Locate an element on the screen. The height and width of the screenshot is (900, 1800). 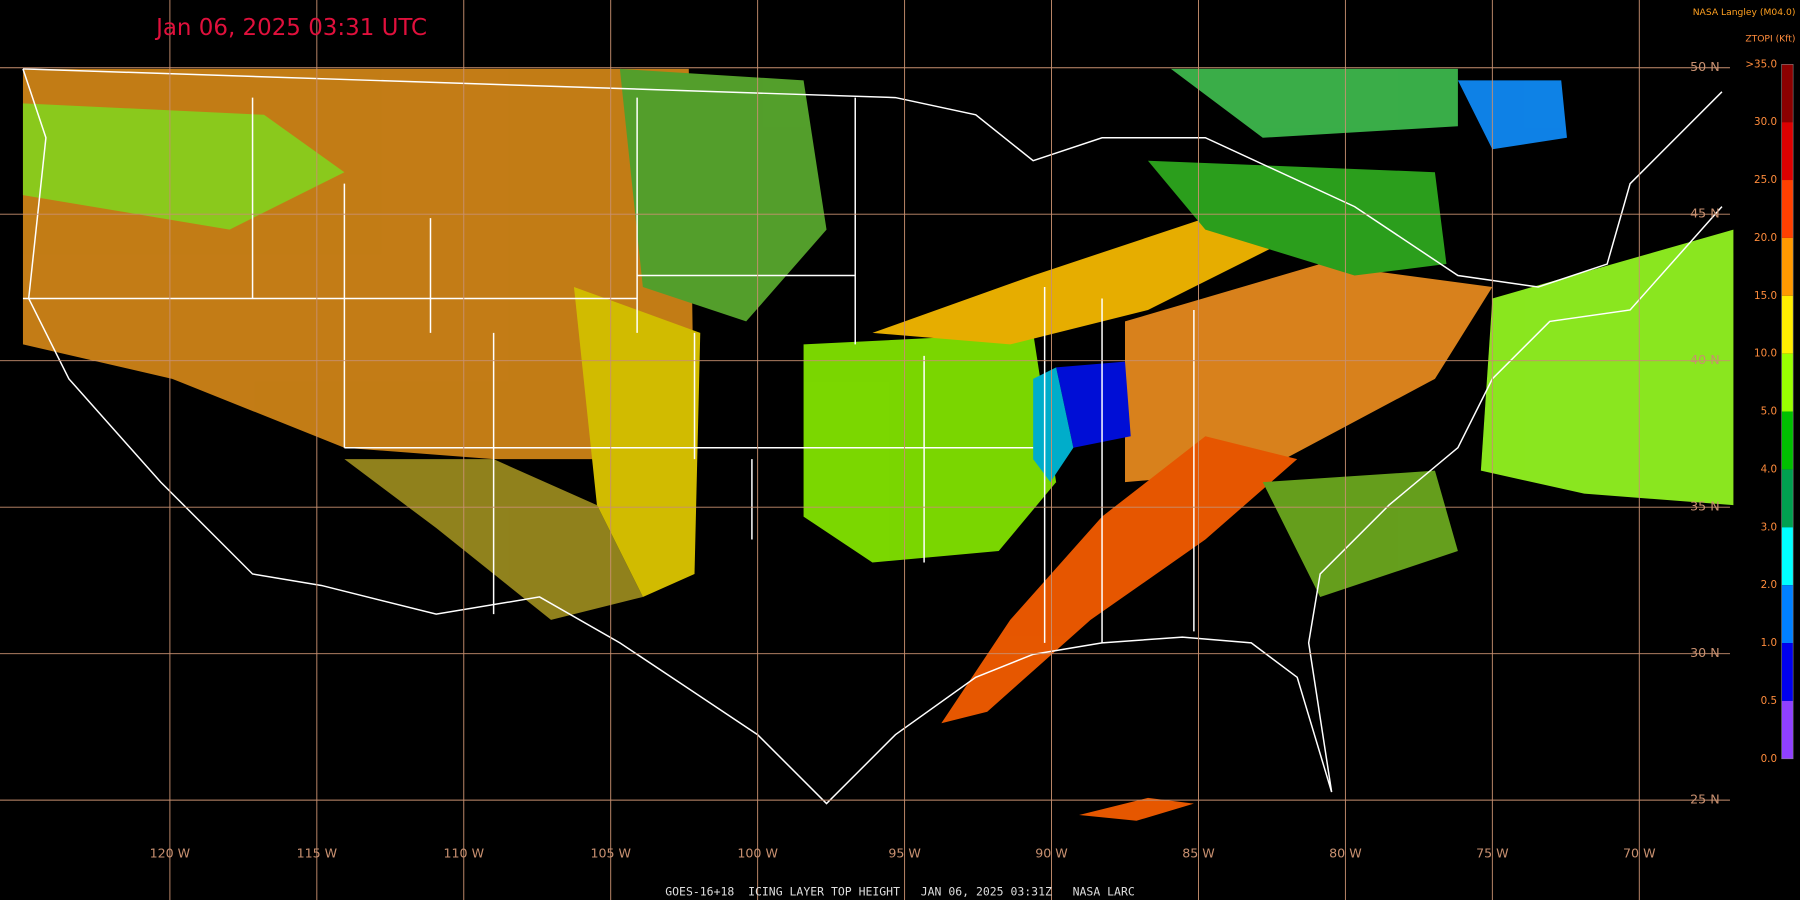
longitude-label: 110 W is located at coordinates (464, 853).